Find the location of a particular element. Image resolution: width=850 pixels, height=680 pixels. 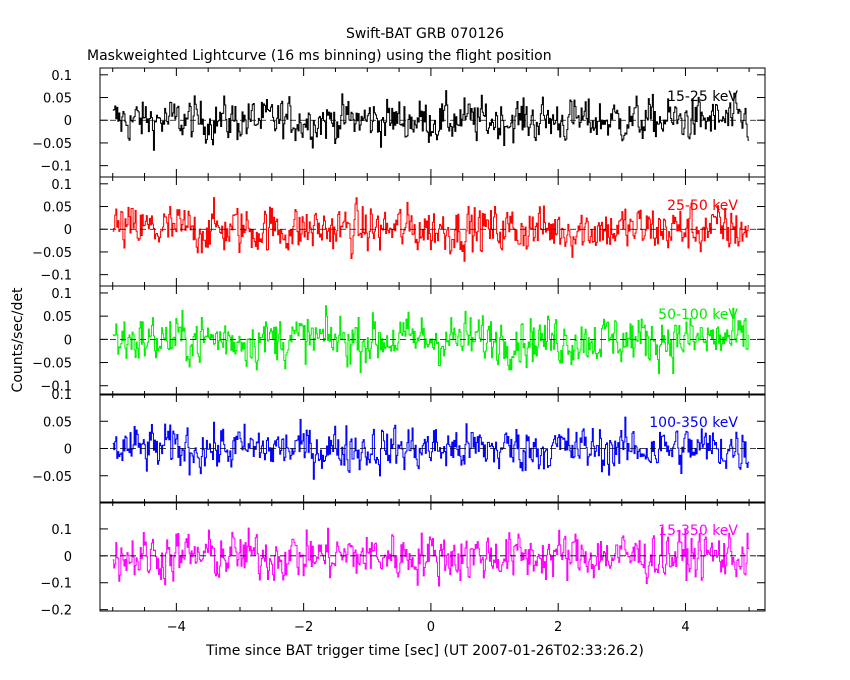

y-tick-label-4-0: −0.2 is located at coordinates (56, 611).